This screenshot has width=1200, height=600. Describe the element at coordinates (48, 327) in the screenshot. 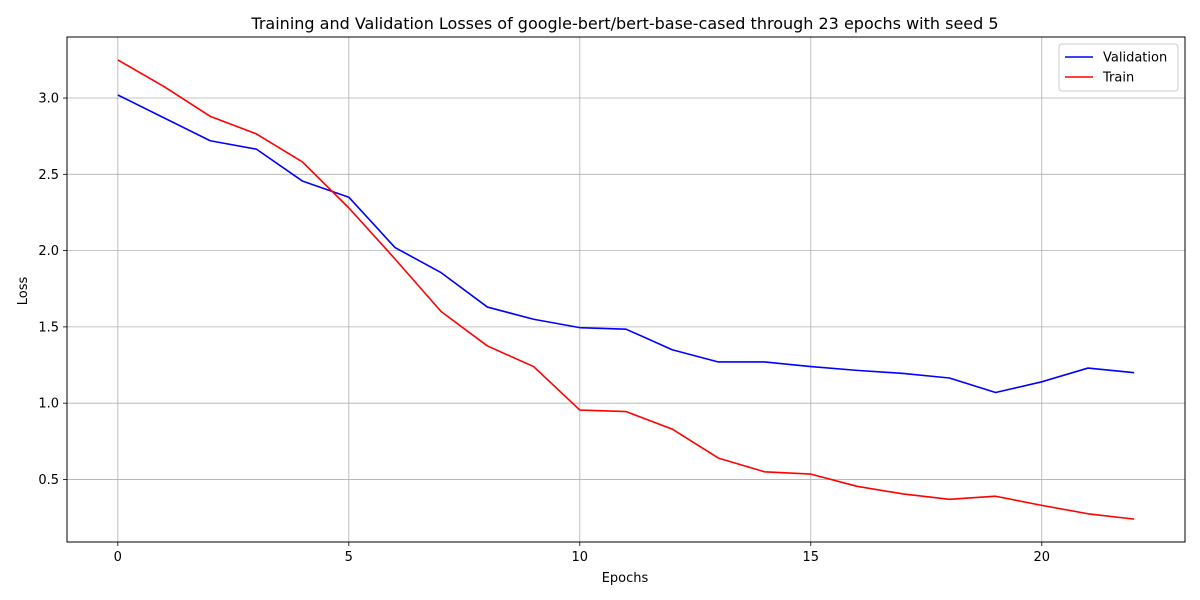

I see `y-tick-label: 1.5` at that location.